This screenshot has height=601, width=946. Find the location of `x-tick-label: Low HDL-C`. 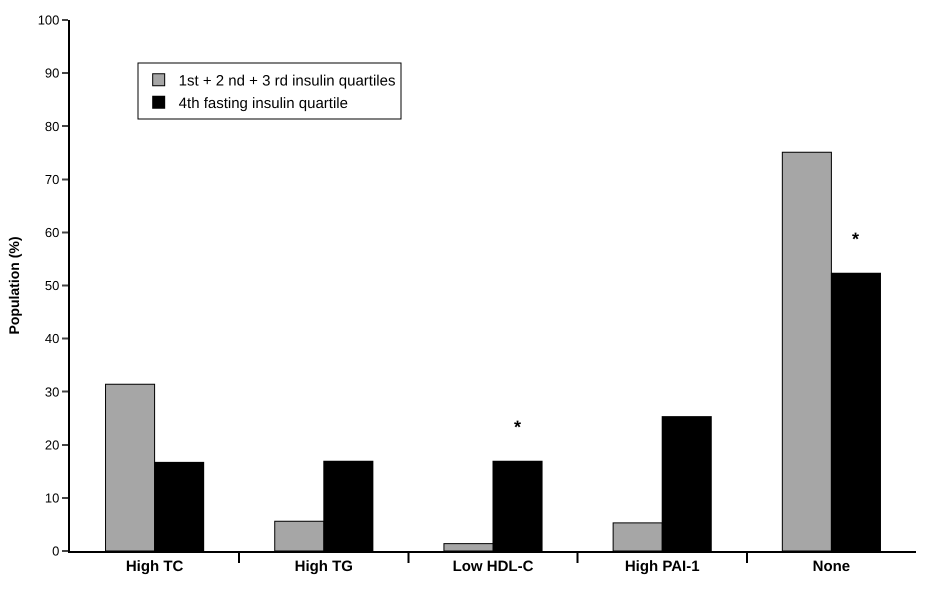

x-tick-label: Low HDL-C is located at coordinates (493, 566).